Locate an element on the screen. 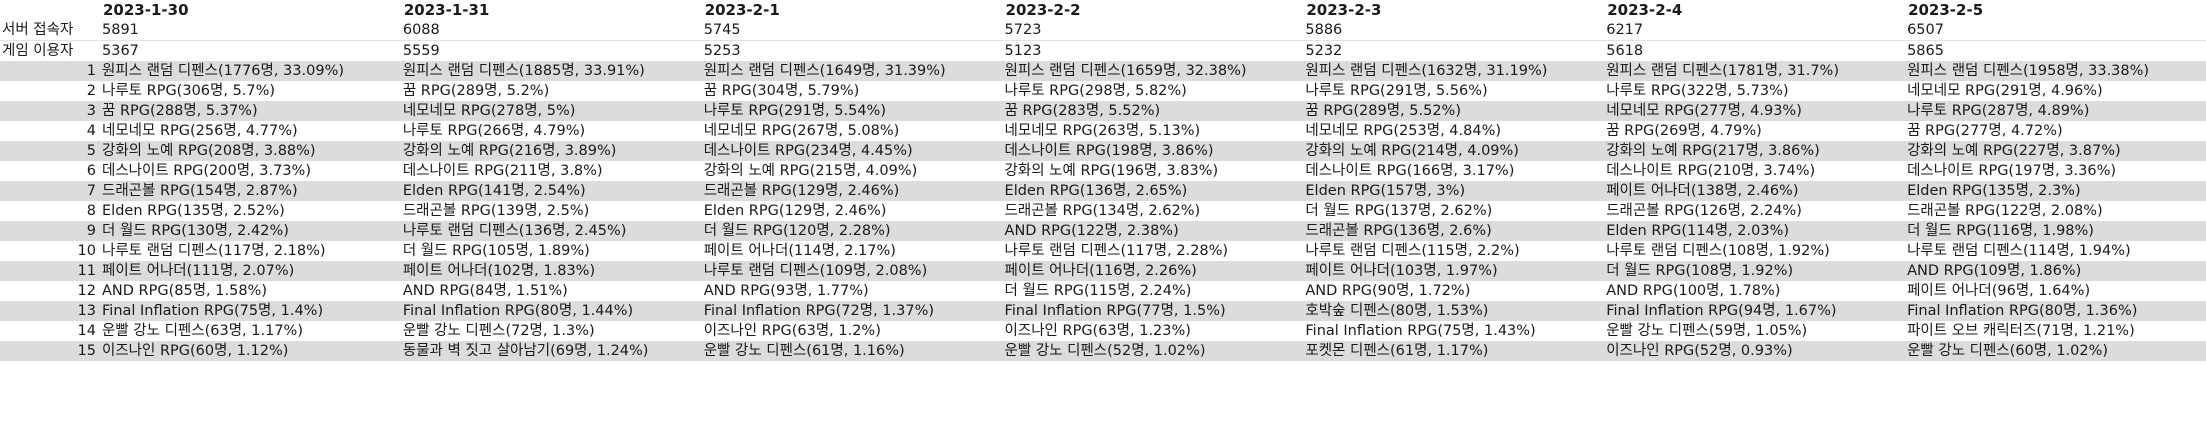 Image resolution: width=2206 pixels, height=432 pixels. ranking-cell: 드래곤볼 RPG(134명, 2.62%) is located at coordinates (1102, 211).